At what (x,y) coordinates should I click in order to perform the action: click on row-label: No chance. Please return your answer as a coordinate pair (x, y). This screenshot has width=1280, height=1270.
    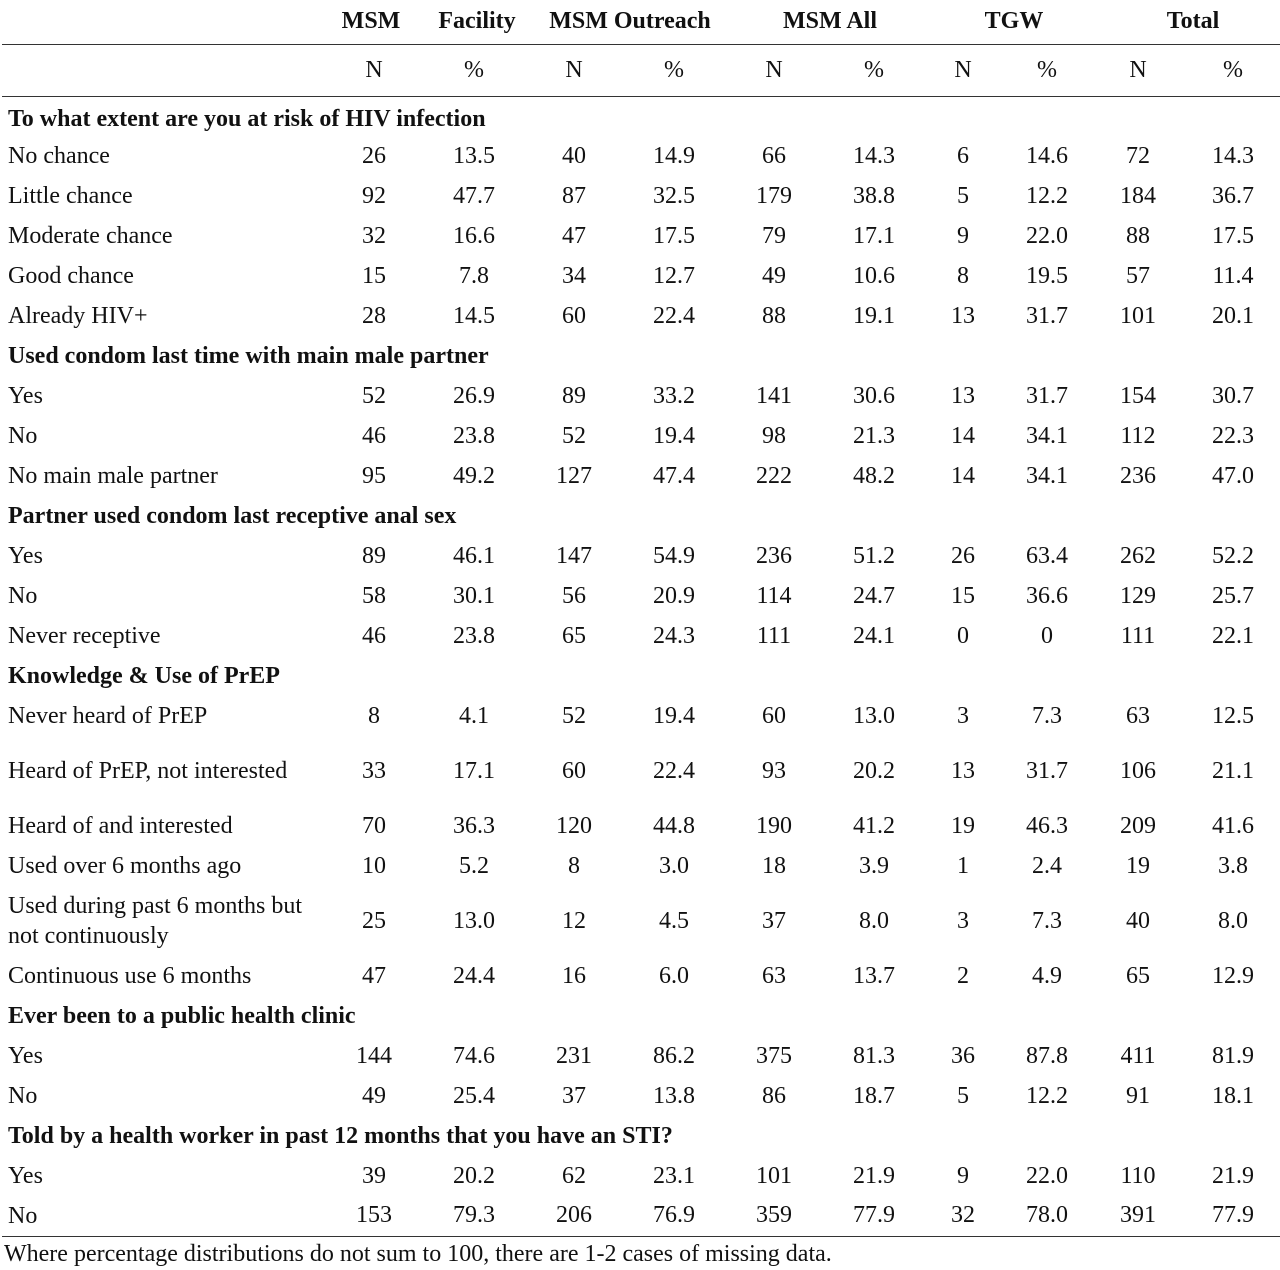
    Looking at the image, I should click on (59, 156).